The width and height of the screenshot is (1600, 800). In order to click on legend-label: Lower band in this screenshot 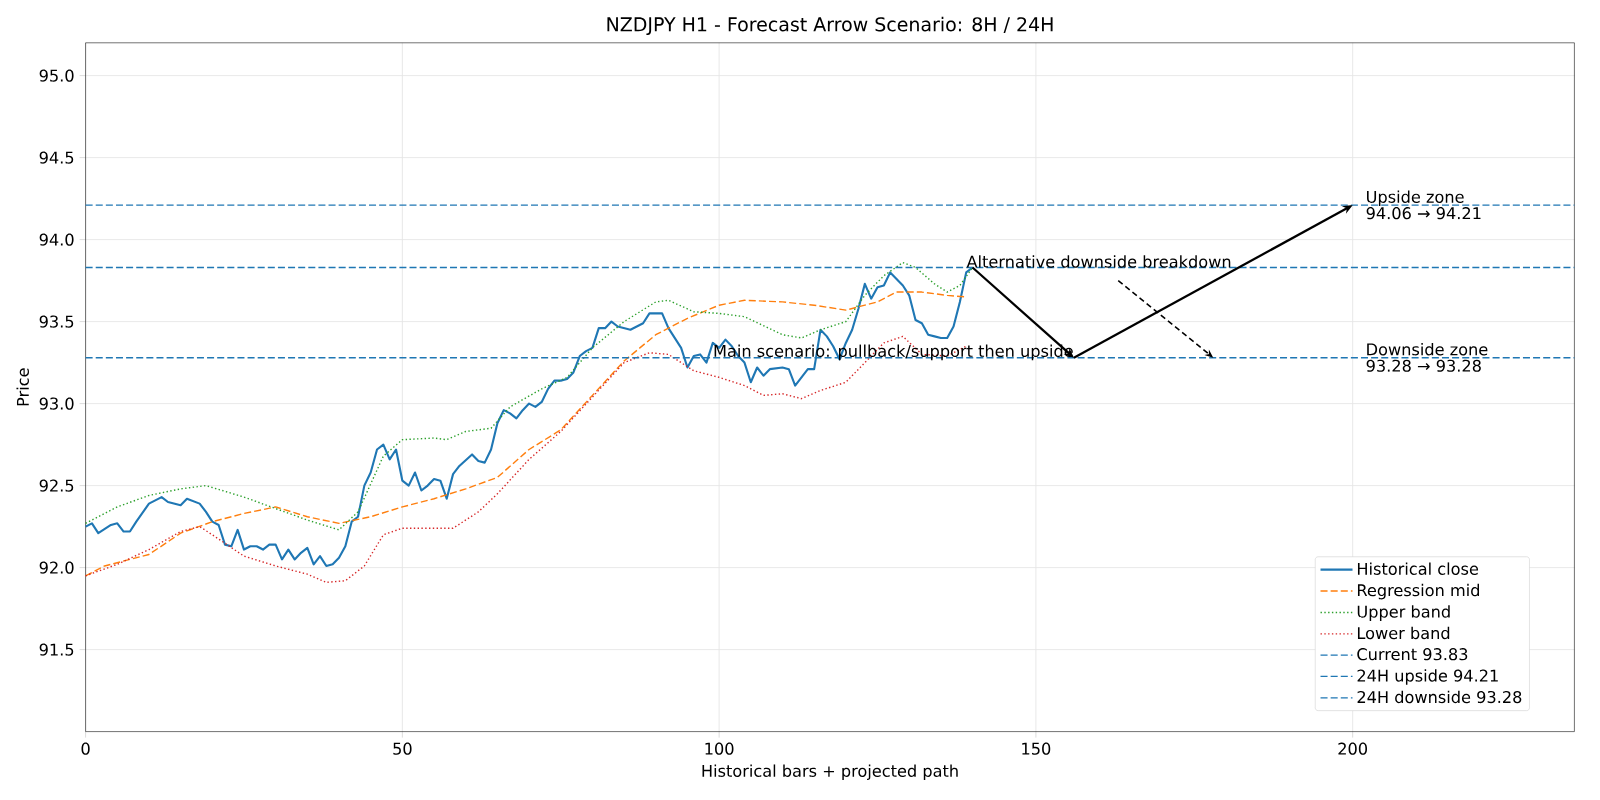, I will do `click(1403, 633)`.